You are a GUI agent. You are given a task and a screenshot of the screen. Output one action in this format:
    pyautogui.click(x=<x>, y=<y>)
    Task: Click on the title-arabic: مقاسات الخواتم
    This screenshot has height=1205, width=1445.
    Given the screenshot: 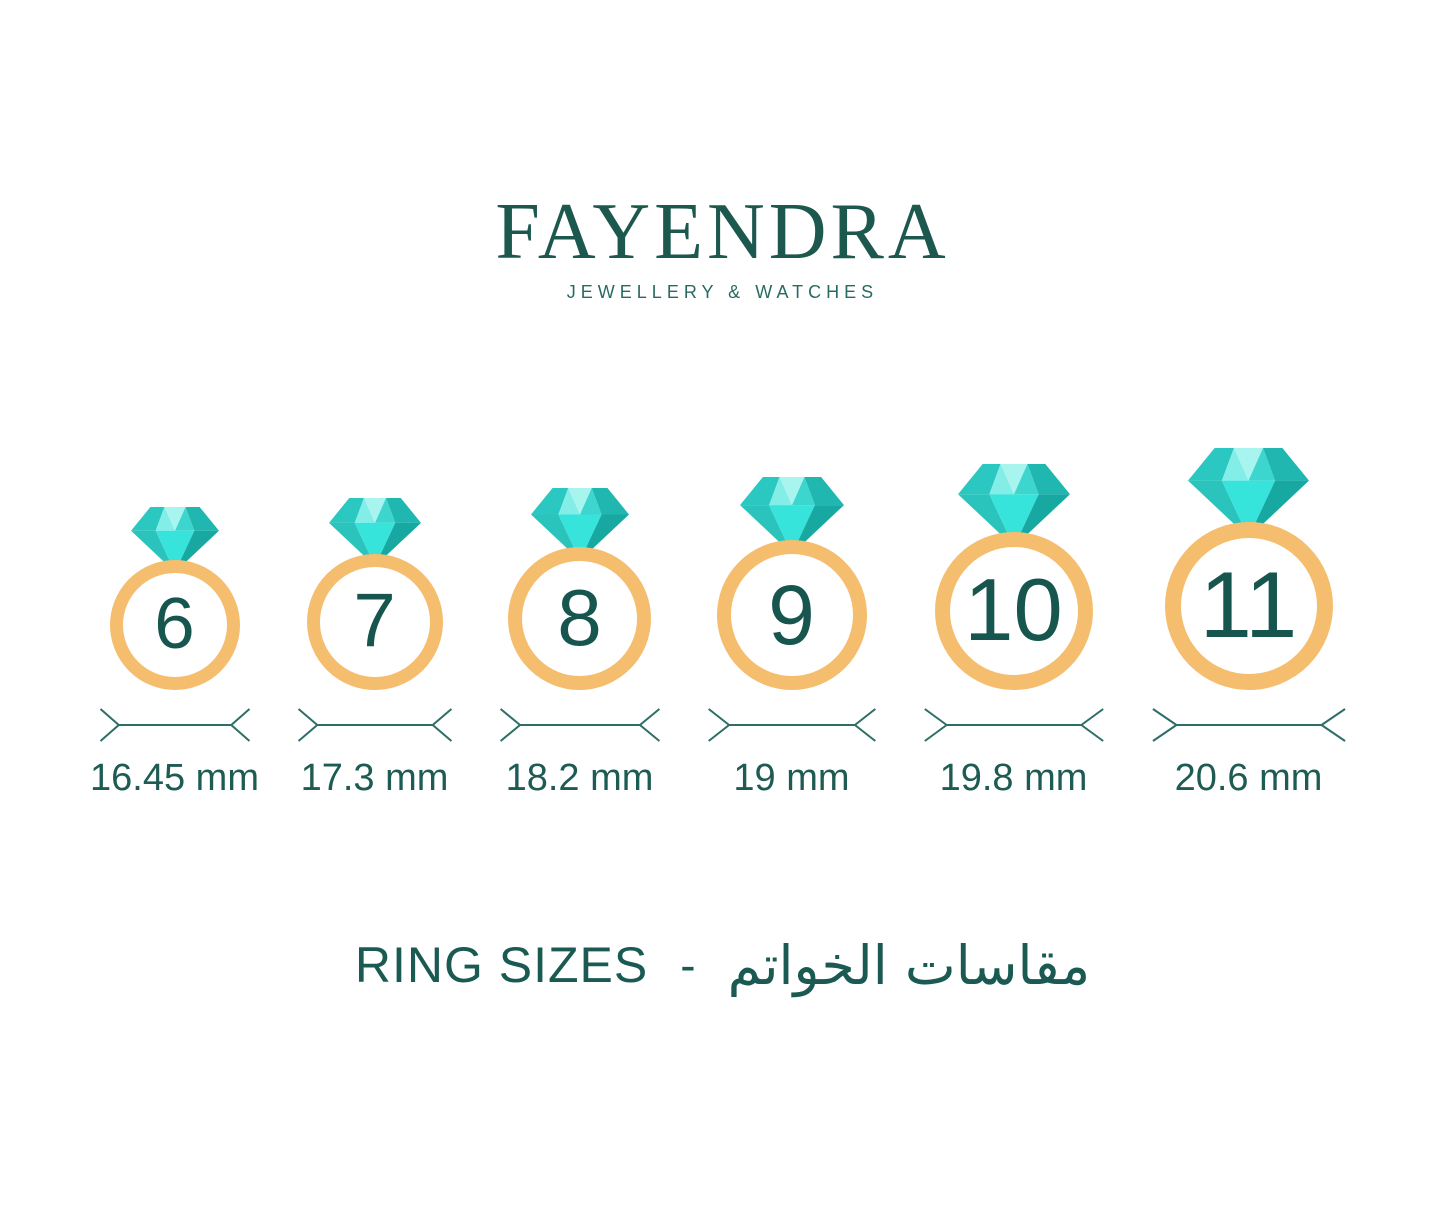 What is the action you would take?
    pyautogui.click(x=909, y=965)
    